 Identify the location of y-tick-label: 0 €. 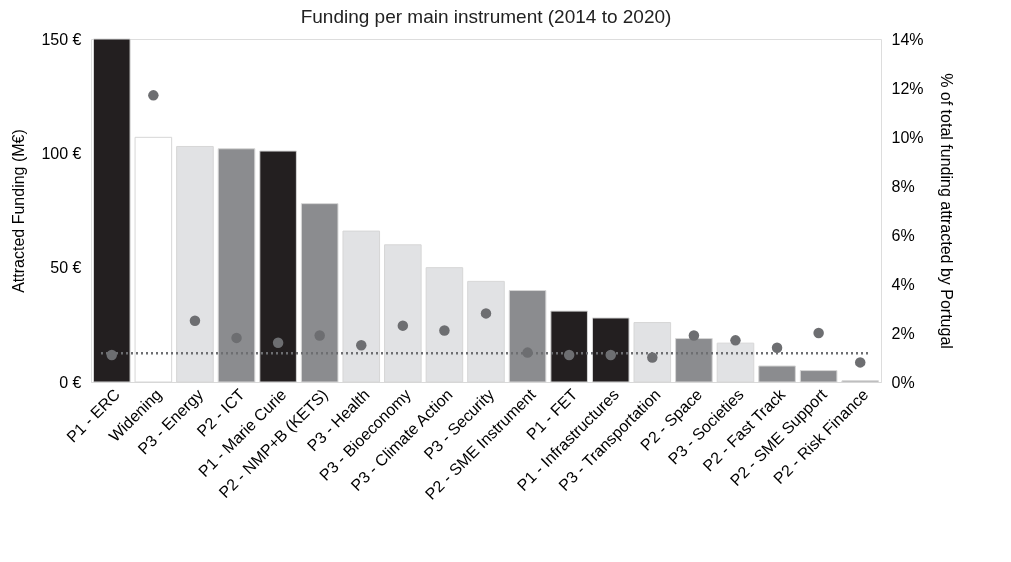
(70, 382).